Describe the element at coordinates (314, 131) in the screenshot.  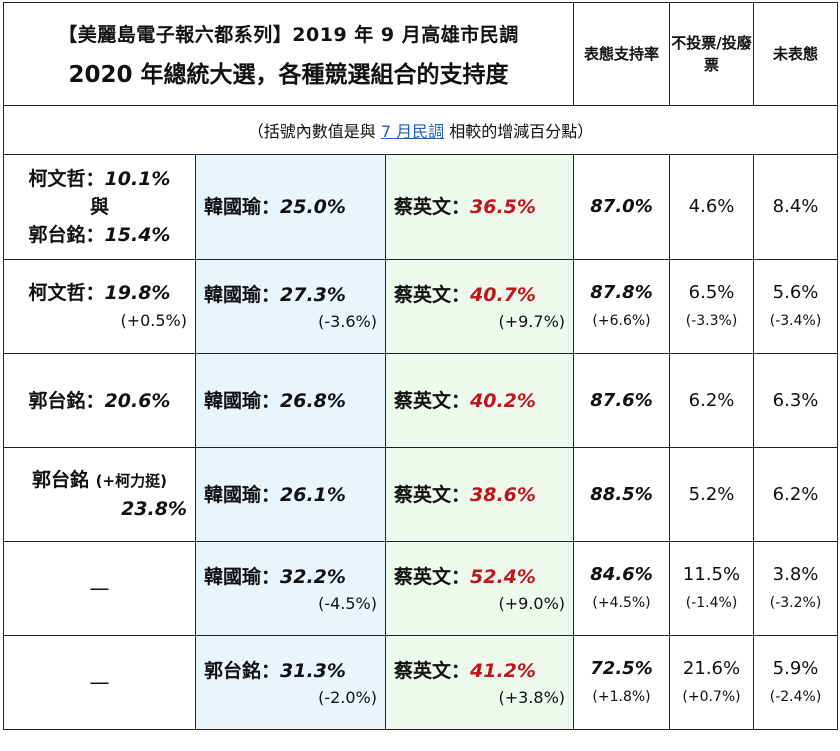
I see `note-prefix: （括號內數值是與` at that location.